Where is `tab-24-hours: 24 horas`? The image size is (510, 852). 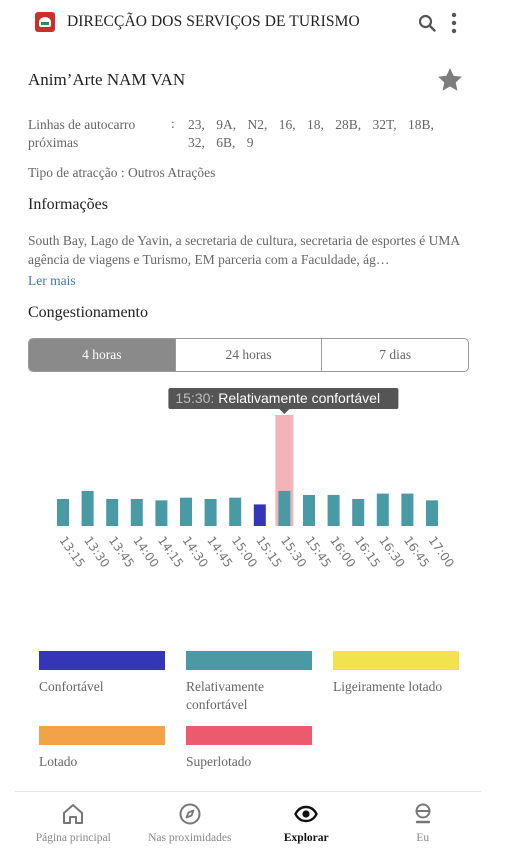
tab-24-hours: 24 horas is located at coordinates (249, 355).